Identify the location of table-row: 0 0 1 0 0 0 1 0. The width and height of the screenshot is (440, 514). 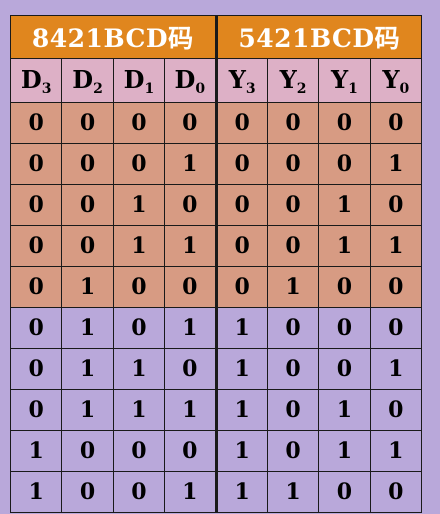
(216, 205).